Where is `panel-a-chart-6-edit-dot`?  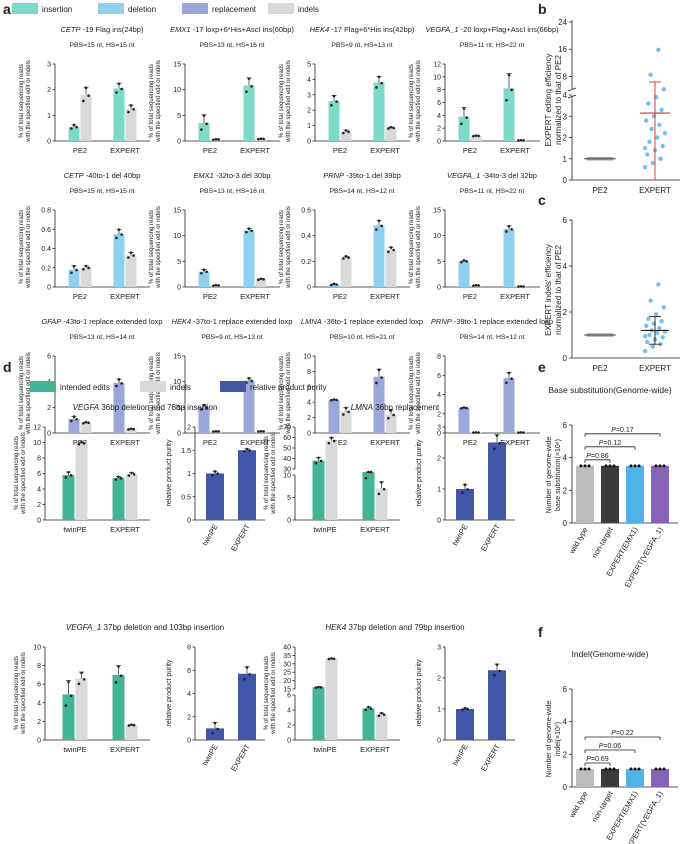 panel-a-chart-6-edit-dot is located at coordinates (246, 232).